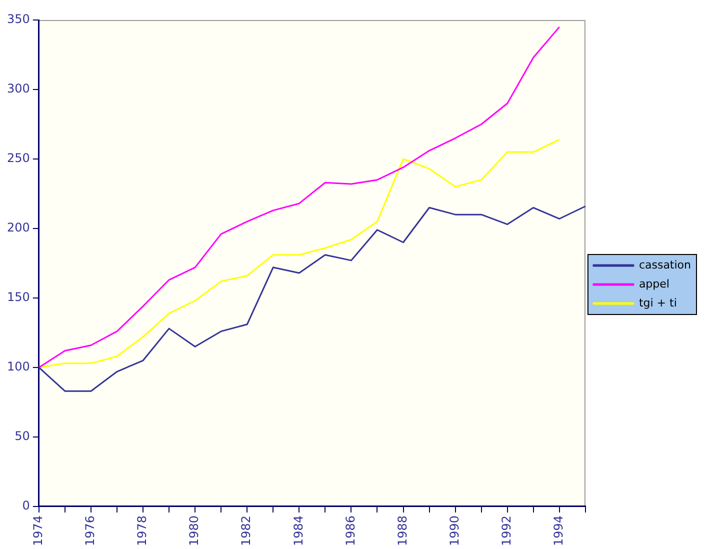 The height and width of the screenshot is (549, 709). I want to click on x-tick-label: 1978, so click(142, 530).